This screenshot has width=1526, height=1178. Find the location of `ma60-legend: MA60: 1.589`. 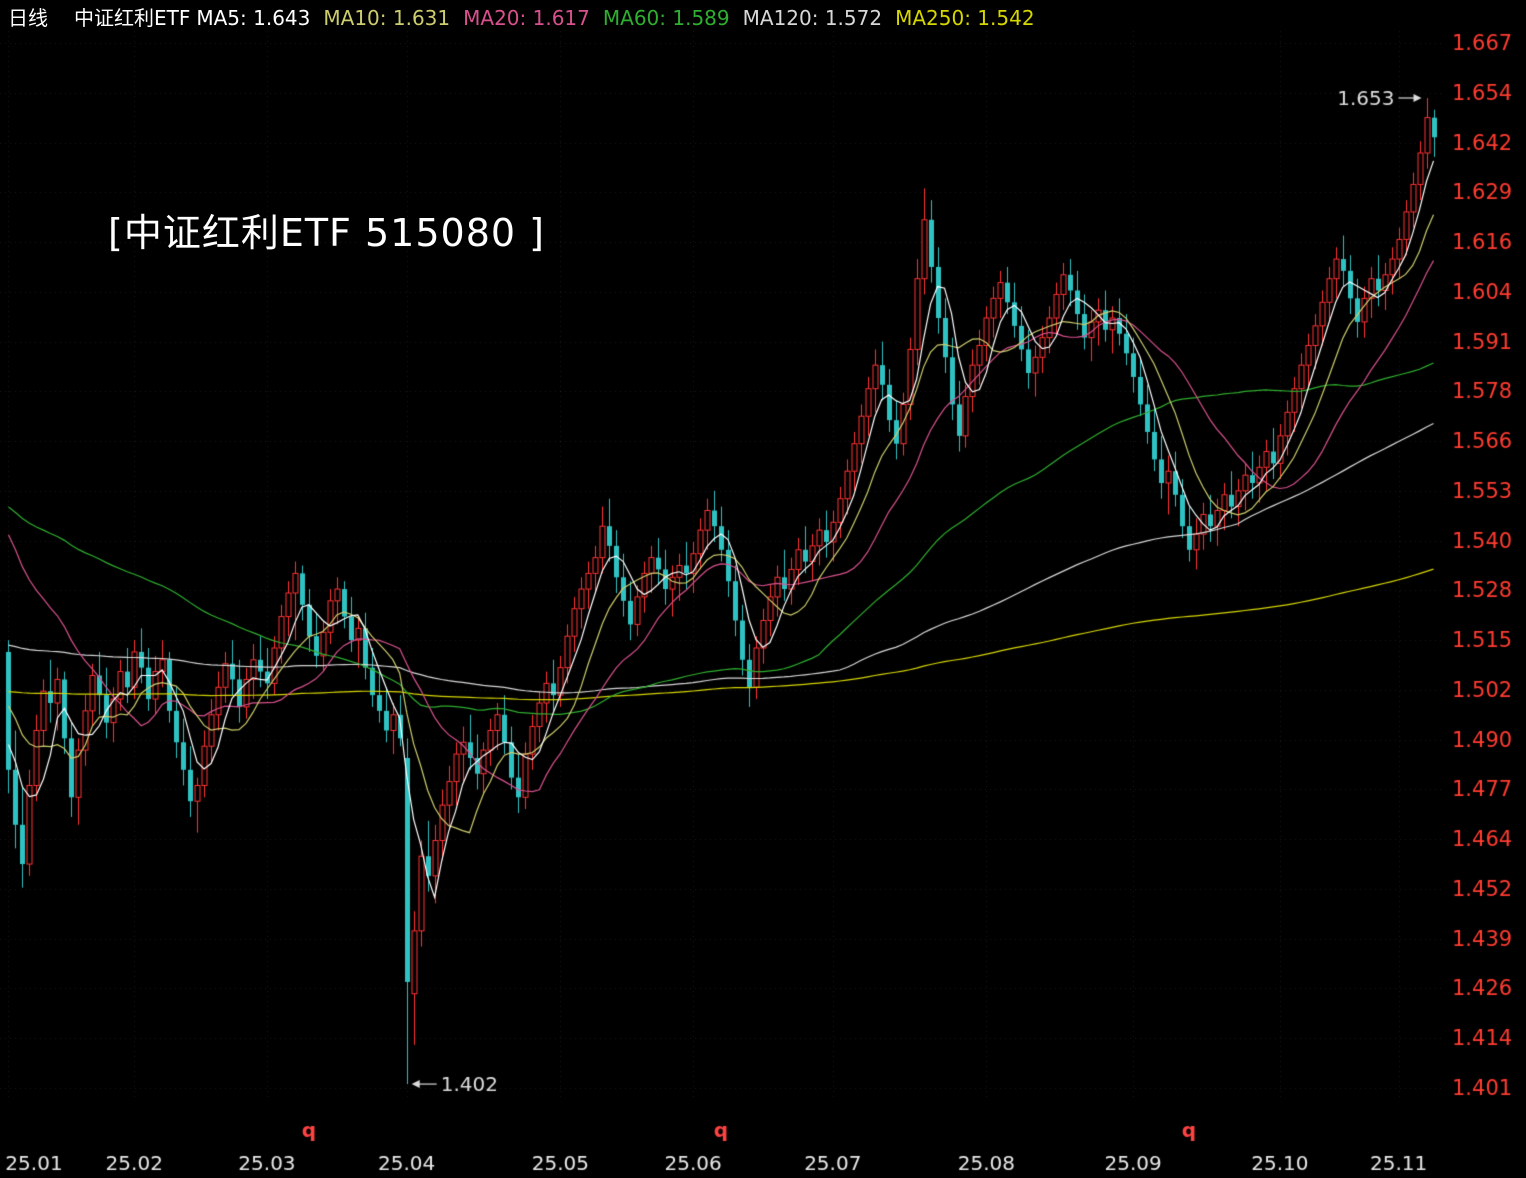

ma60-legend: MA60: 1.589 is located at coordinates (666, 18).